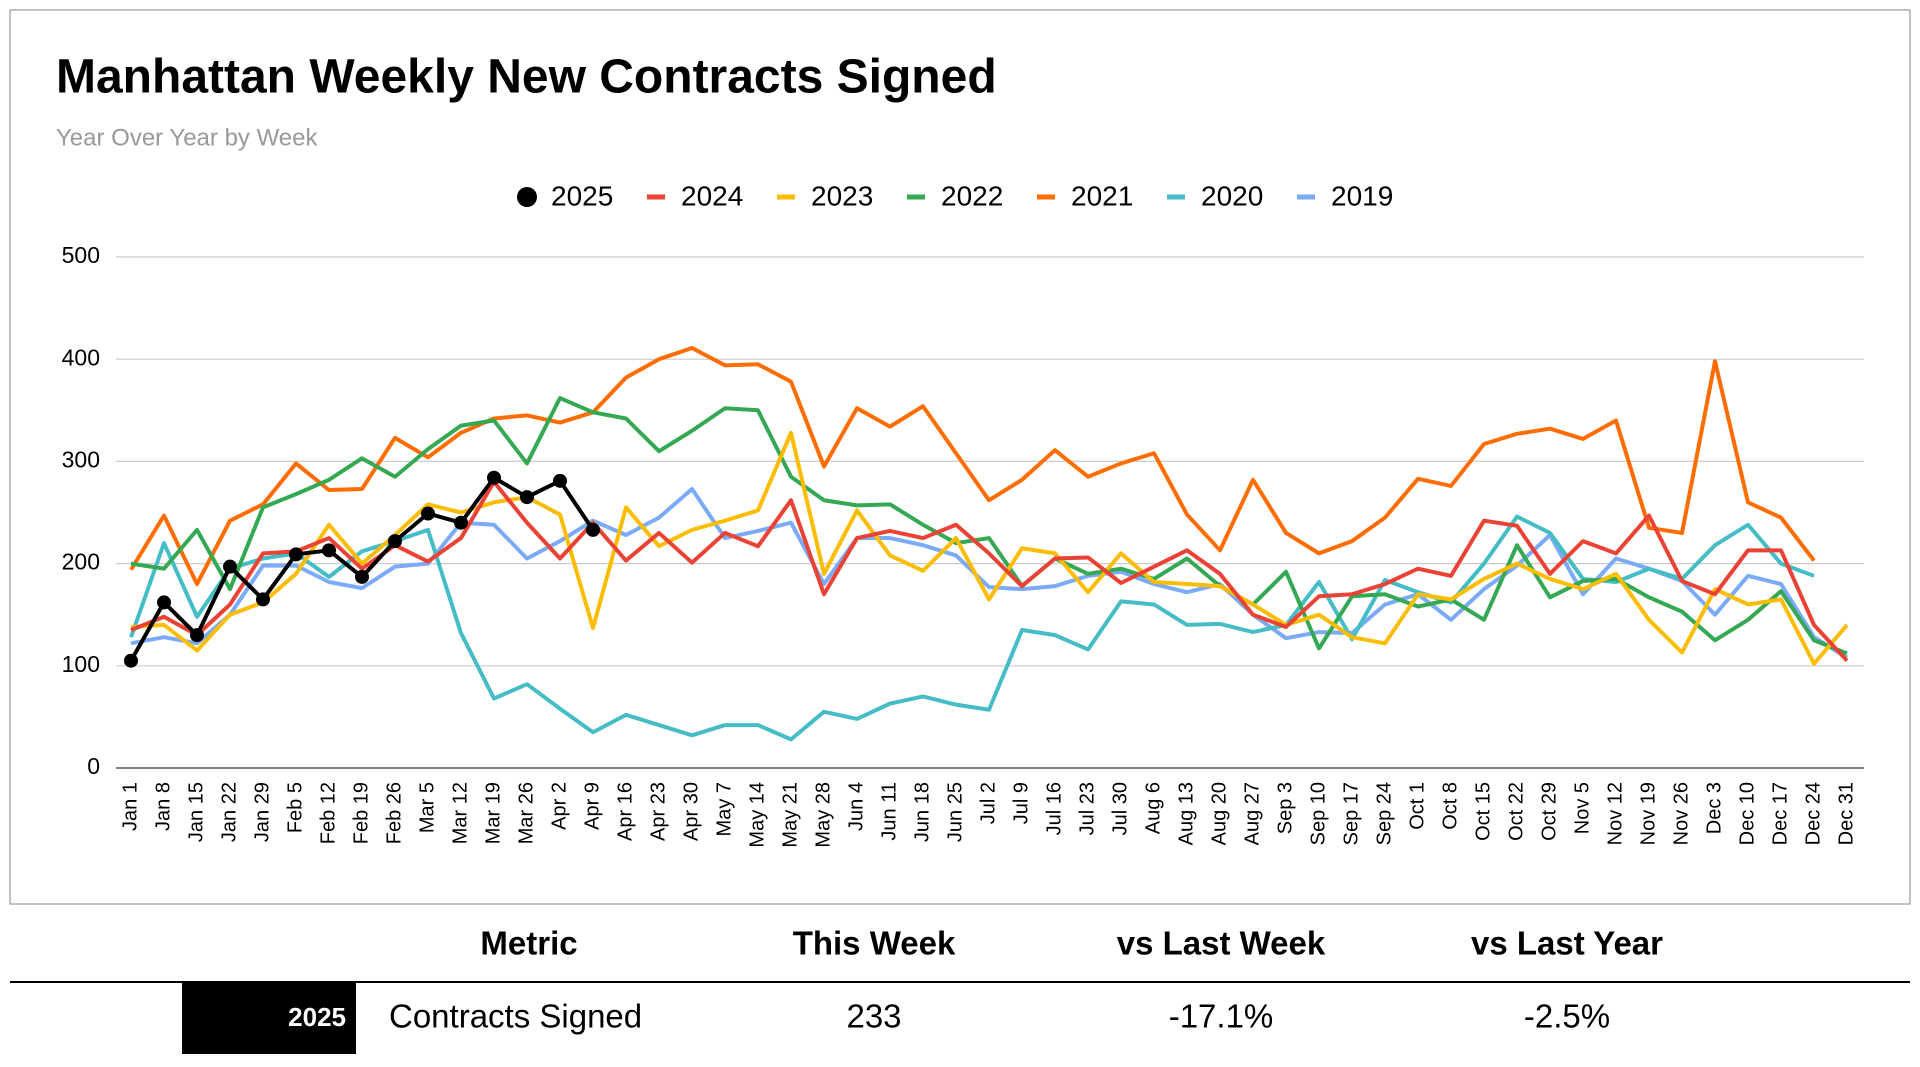 The width and height of the screenshot is (1920, 1067). I want to click on x-tick-label: Aug 27, so click(1252, 813).